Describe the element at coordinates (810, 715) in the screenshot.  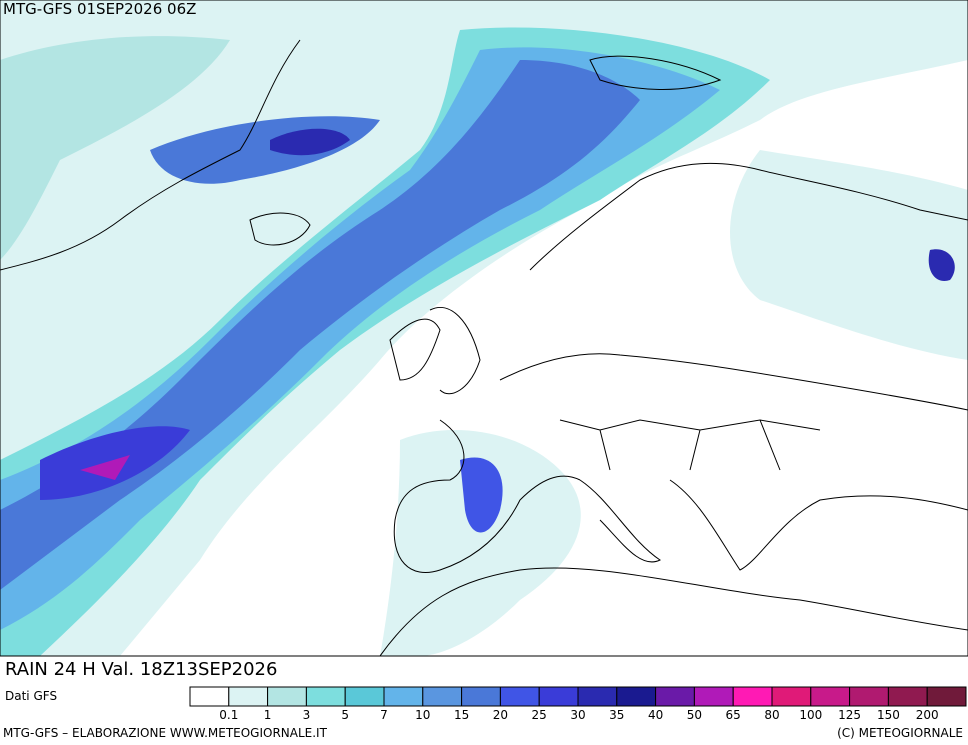
I see `legend-tick-label: 100` at that location.